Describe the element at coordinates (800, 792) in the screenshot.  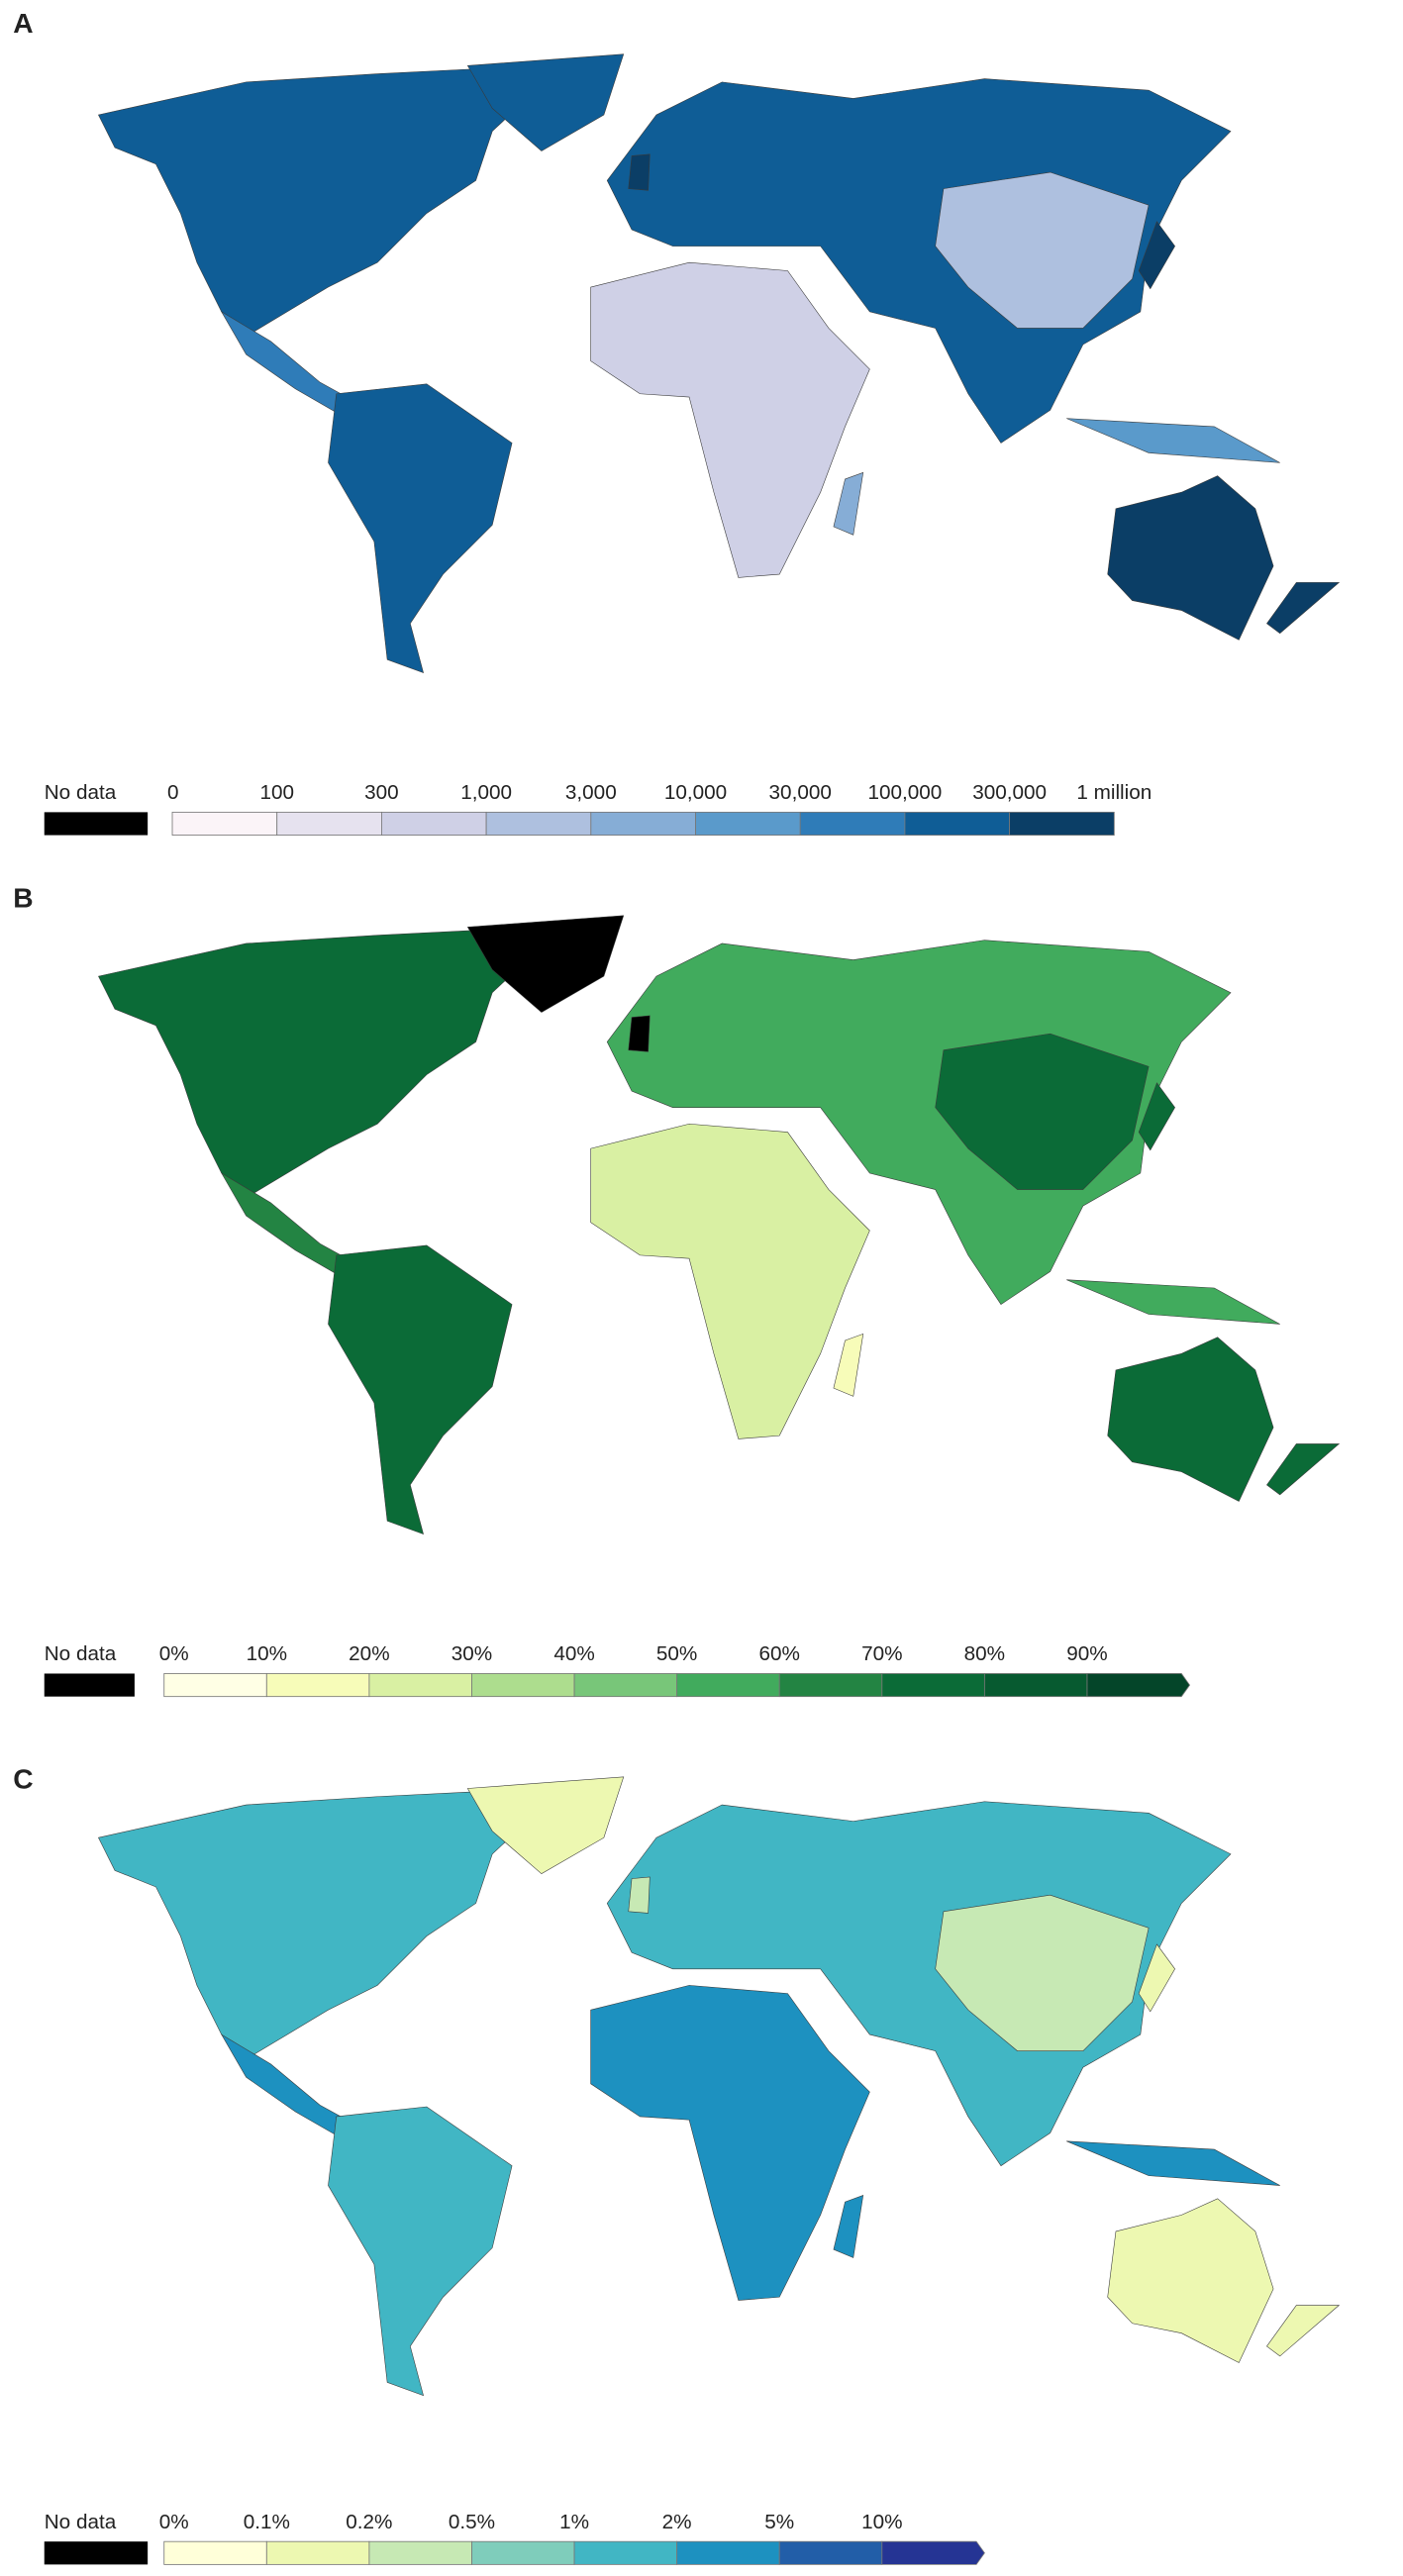
I see `legend-tick-label: 30,000` at that location.